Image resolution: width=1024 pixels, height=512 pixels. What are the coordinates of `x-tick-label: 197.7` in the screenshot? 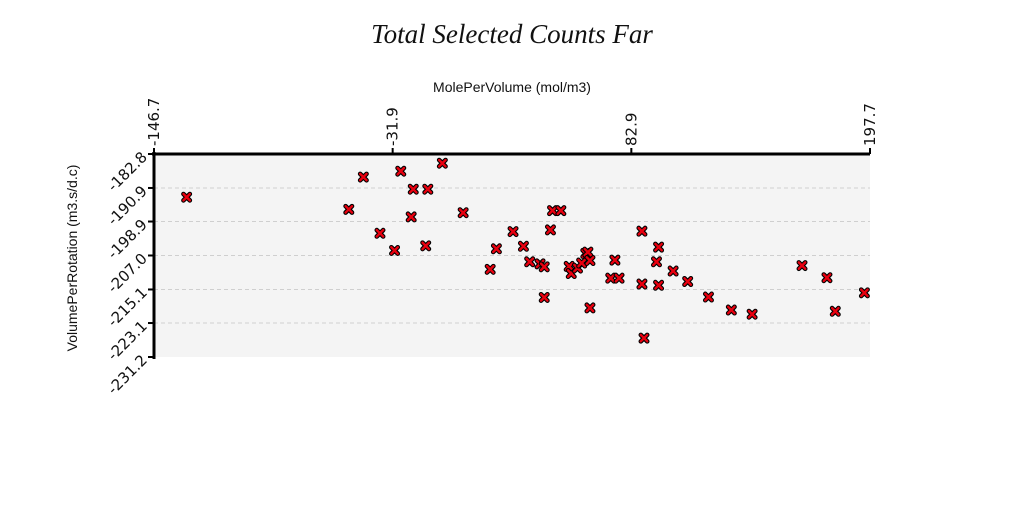 It's located at (870, 124).